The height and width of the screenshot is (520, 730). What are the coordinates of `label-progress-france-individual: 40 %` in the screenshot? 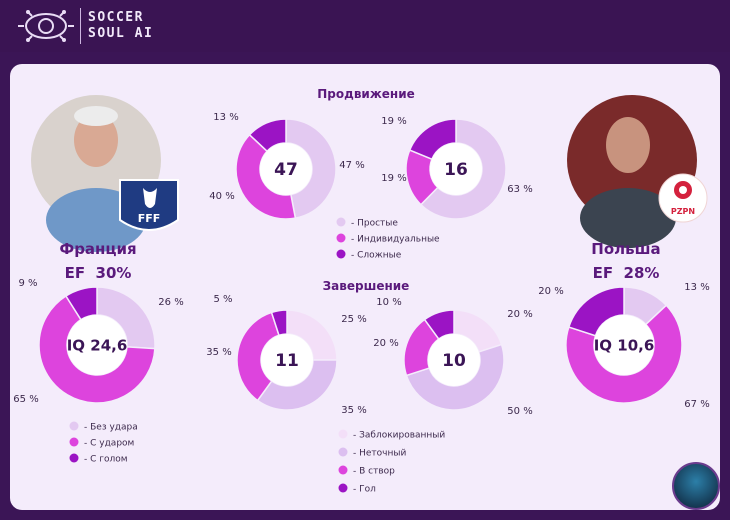 It's located at (221, 196).